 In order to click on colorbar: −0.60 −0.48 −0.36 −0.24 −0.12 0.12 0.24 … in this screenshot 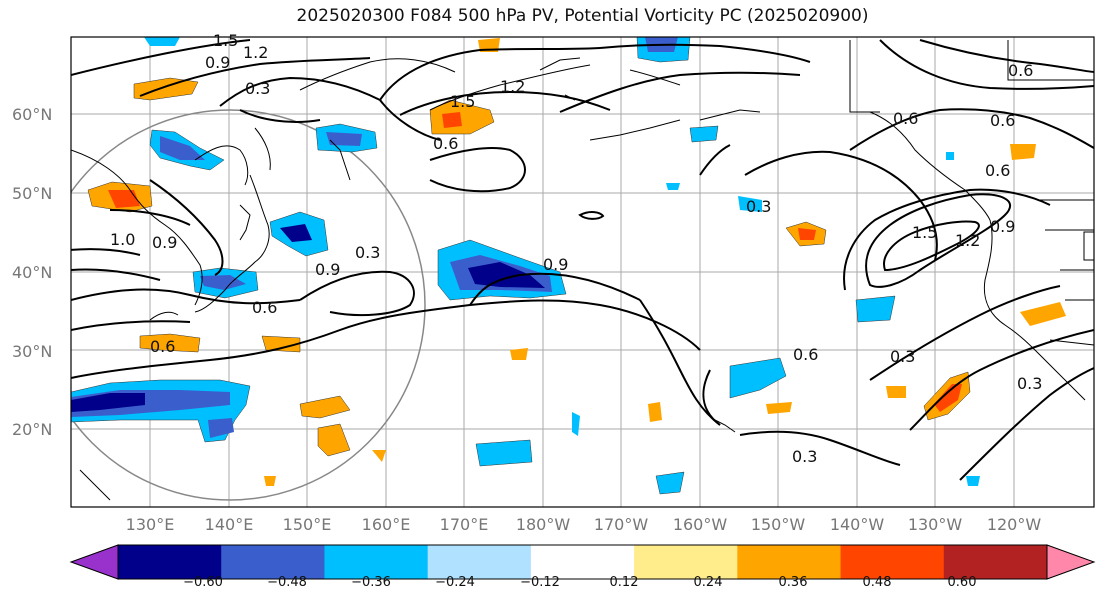, I will do `click(582, 567)`.